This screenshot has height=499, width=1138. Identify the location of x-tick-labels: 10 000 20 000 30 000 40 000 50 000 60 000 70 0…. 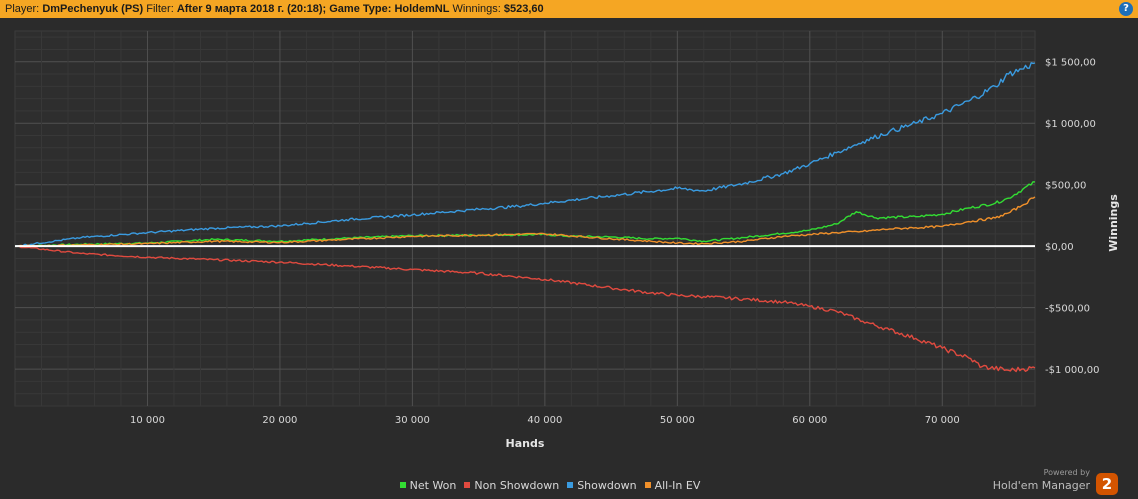
(545, 420).